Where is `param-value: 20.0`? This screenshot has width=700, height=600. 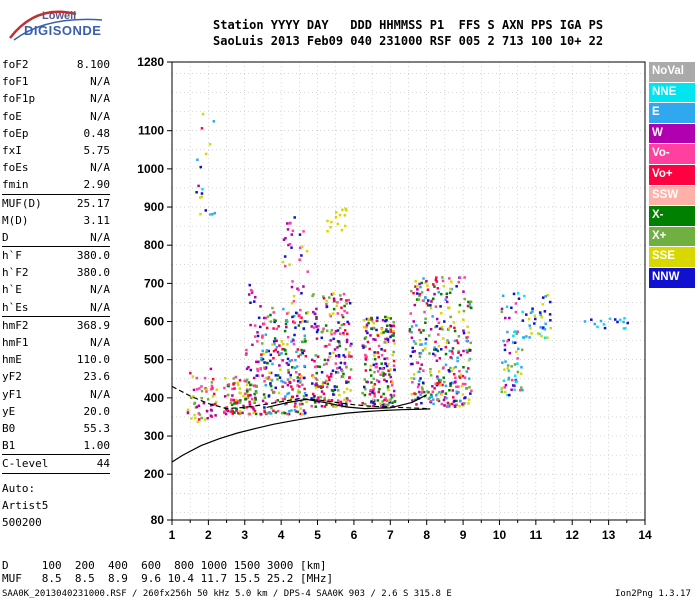 param-value: 20.0 is located at coordinates (97, 411).